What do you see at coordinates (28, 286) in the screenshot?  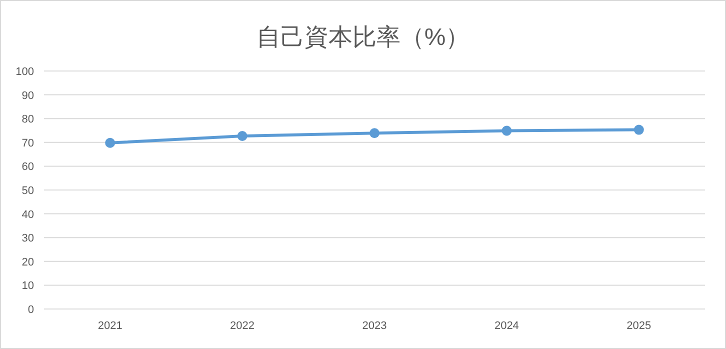 I see `y-tick-label: 10` at bounding box center [28, 286].